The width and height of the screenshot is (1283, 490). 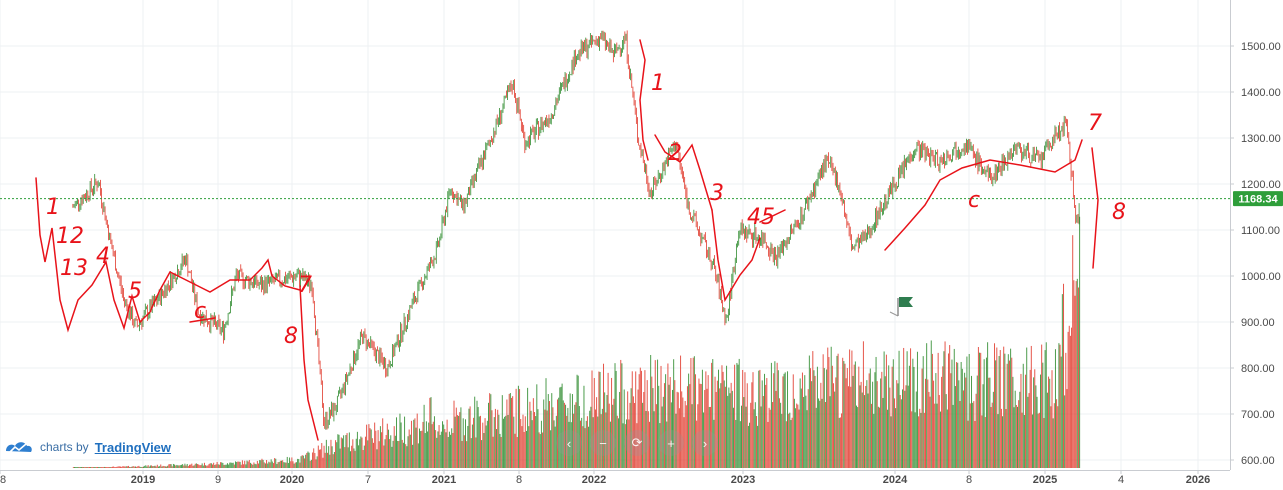 What do you see at coordinates (87, 447) in the screenshot?
I see `tradingview-watermark: charts by TradingView` at bounding box center [87, 447].